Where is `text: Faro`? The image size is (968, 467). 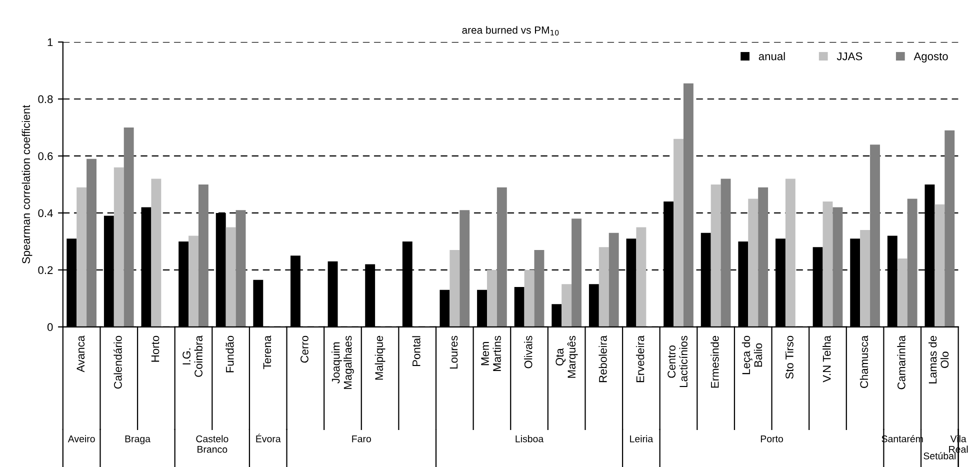 text: Faro is located at coordinates (361, 439).